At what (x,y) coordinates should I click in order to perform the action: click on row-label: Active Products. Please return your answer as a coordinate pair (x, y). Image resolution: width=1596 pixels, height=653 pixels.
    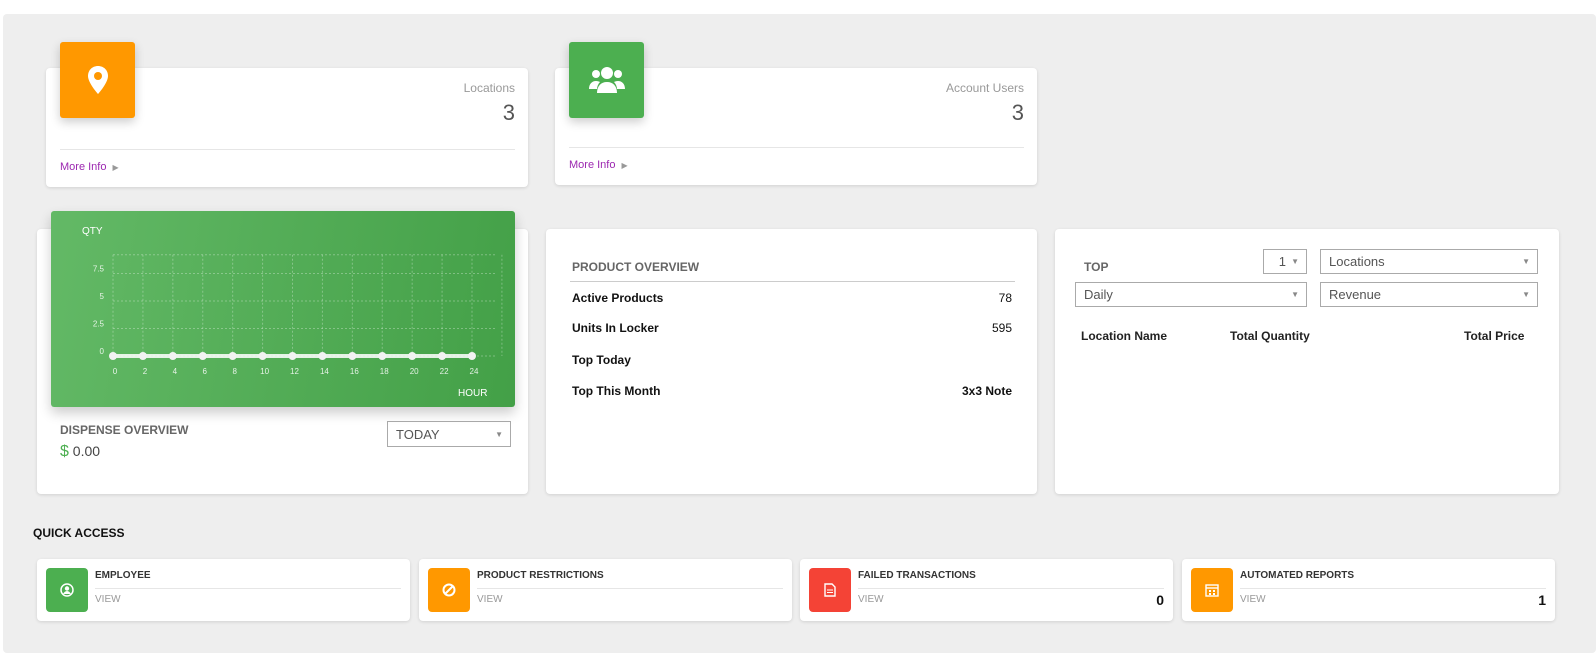
    Looking at the image, I should click on (618, 298).